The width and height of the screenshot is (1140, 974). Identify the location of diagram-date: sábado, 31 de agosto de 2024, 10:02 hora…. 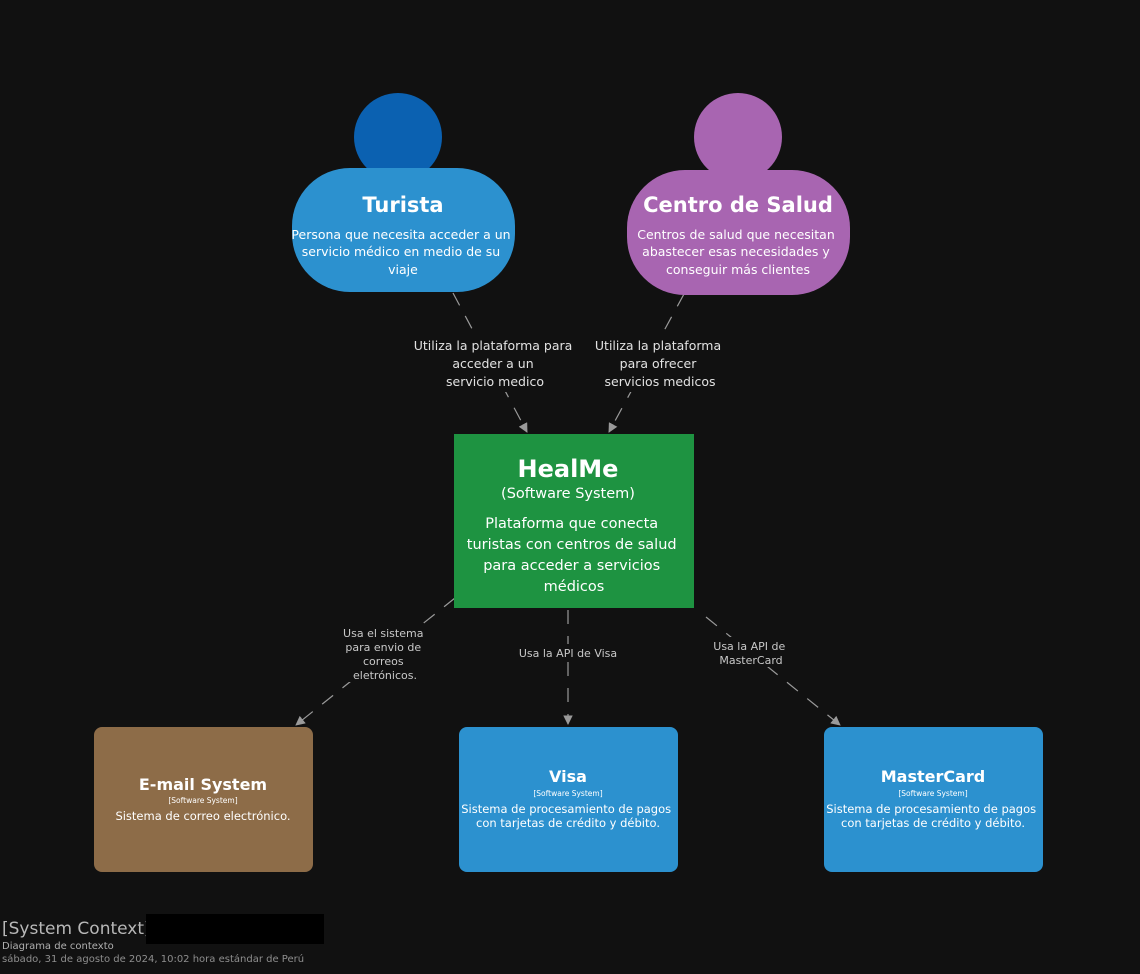
(153, 959).